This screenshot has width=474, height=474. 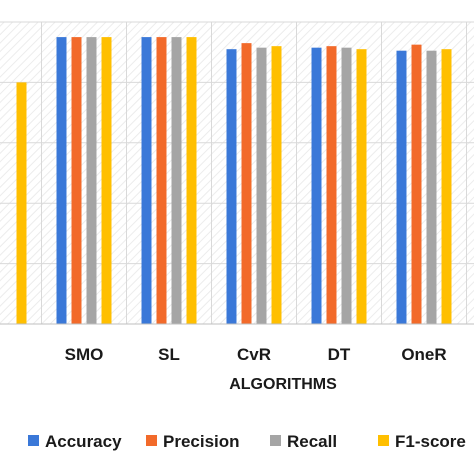 What do you see at coordinates (169, 354) in the screenshot?
I see `category-label: SL` at bounding box center [169, 354].